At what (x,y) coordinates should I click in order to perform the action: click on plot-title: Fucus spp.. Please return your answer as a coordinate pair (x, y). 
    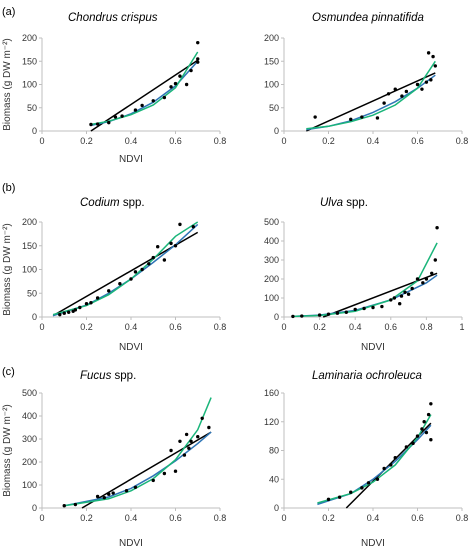
    Looking at the image, I should click on (108, 376).